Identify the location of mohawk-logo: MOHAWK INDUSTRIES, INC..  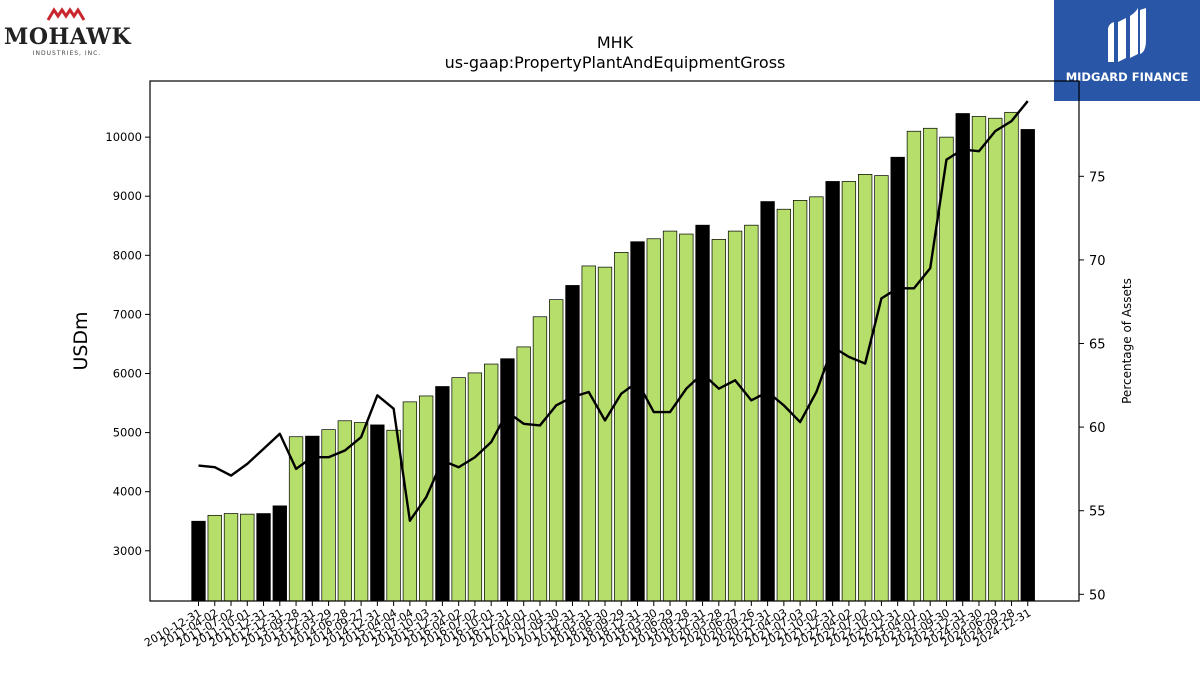
(68, 32).